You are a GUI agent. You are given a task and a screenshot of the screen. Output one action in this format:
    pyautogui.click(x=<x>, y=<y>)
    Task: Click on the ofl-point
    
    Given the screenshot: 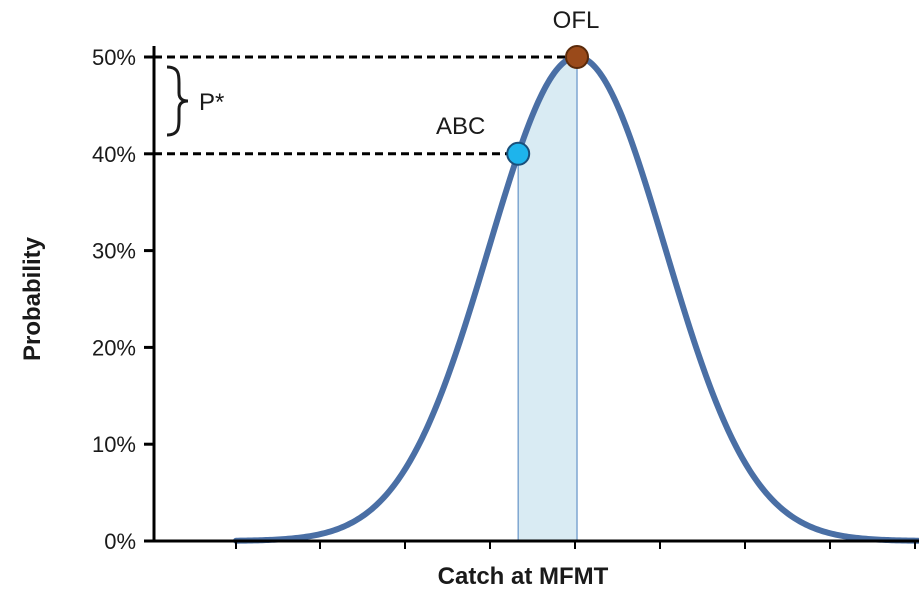 What is the action you would take?
    pyautogui.click(x=577, y=57)
    